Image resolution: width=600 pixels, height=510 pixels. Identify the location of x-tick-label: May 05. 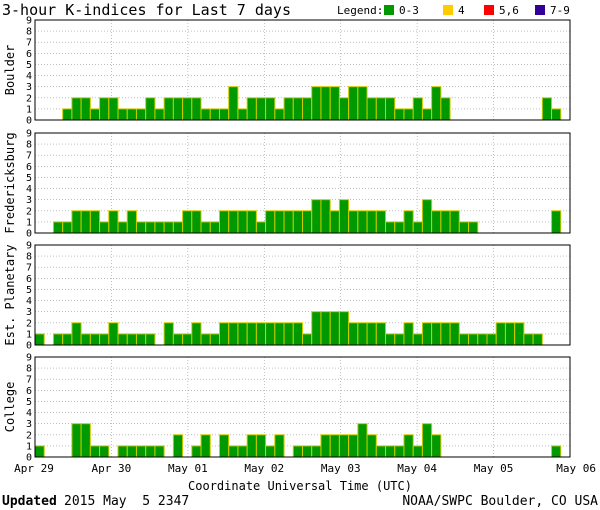
(494, 468).